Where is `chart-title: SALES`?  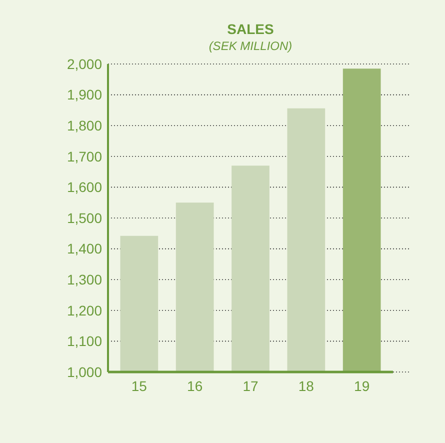
chart-title: SALES is located at coordinates (250, 29).